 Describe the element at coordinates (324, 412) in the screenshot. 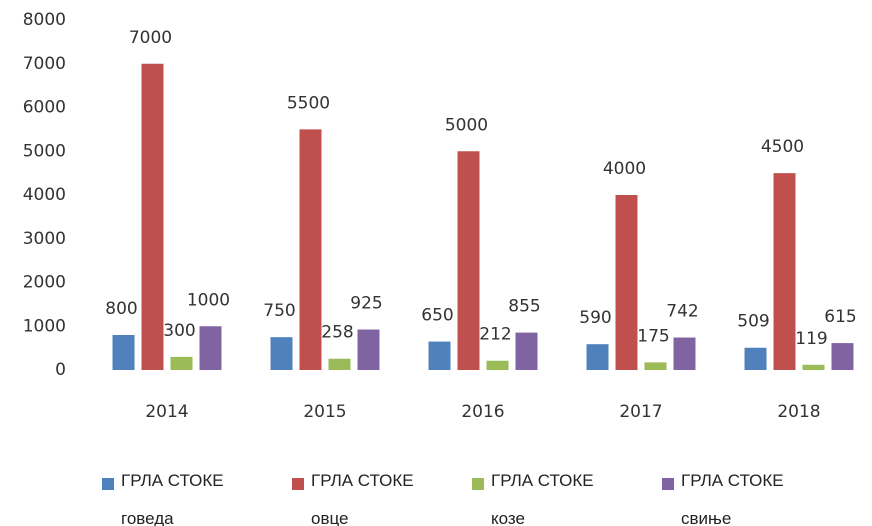

I see `x-tick-label: 2015` at that location.